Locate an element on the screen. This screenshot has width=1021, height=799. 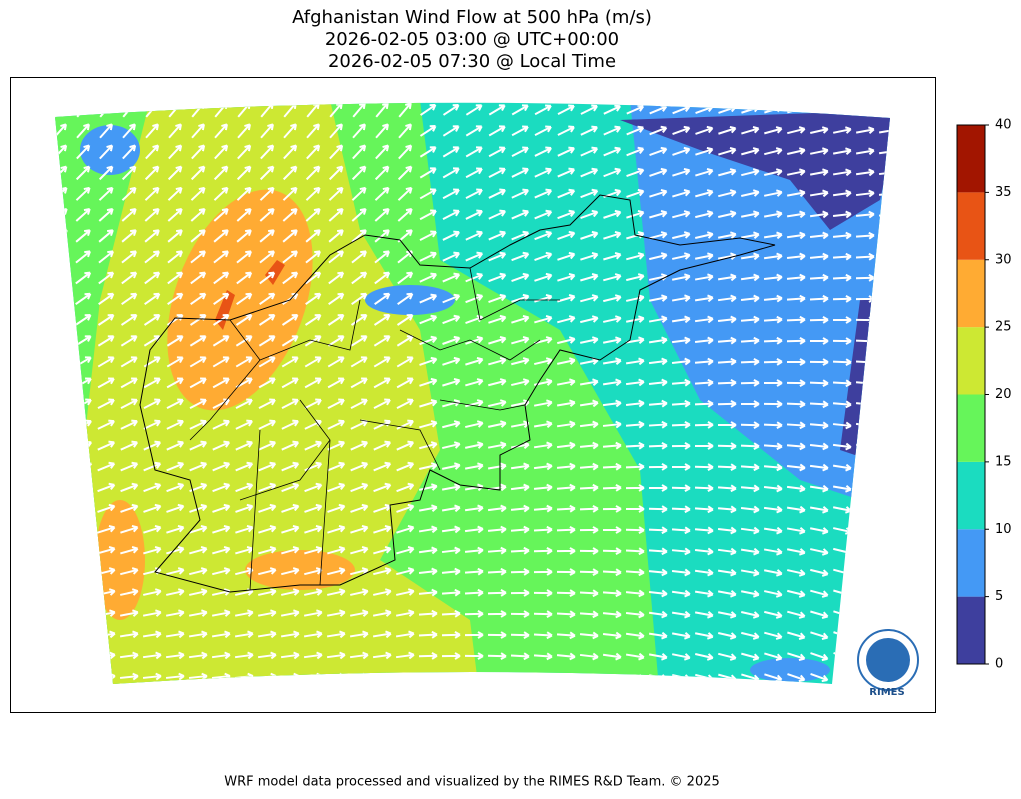
colorbar-segment is located at coordinates (971, 226).